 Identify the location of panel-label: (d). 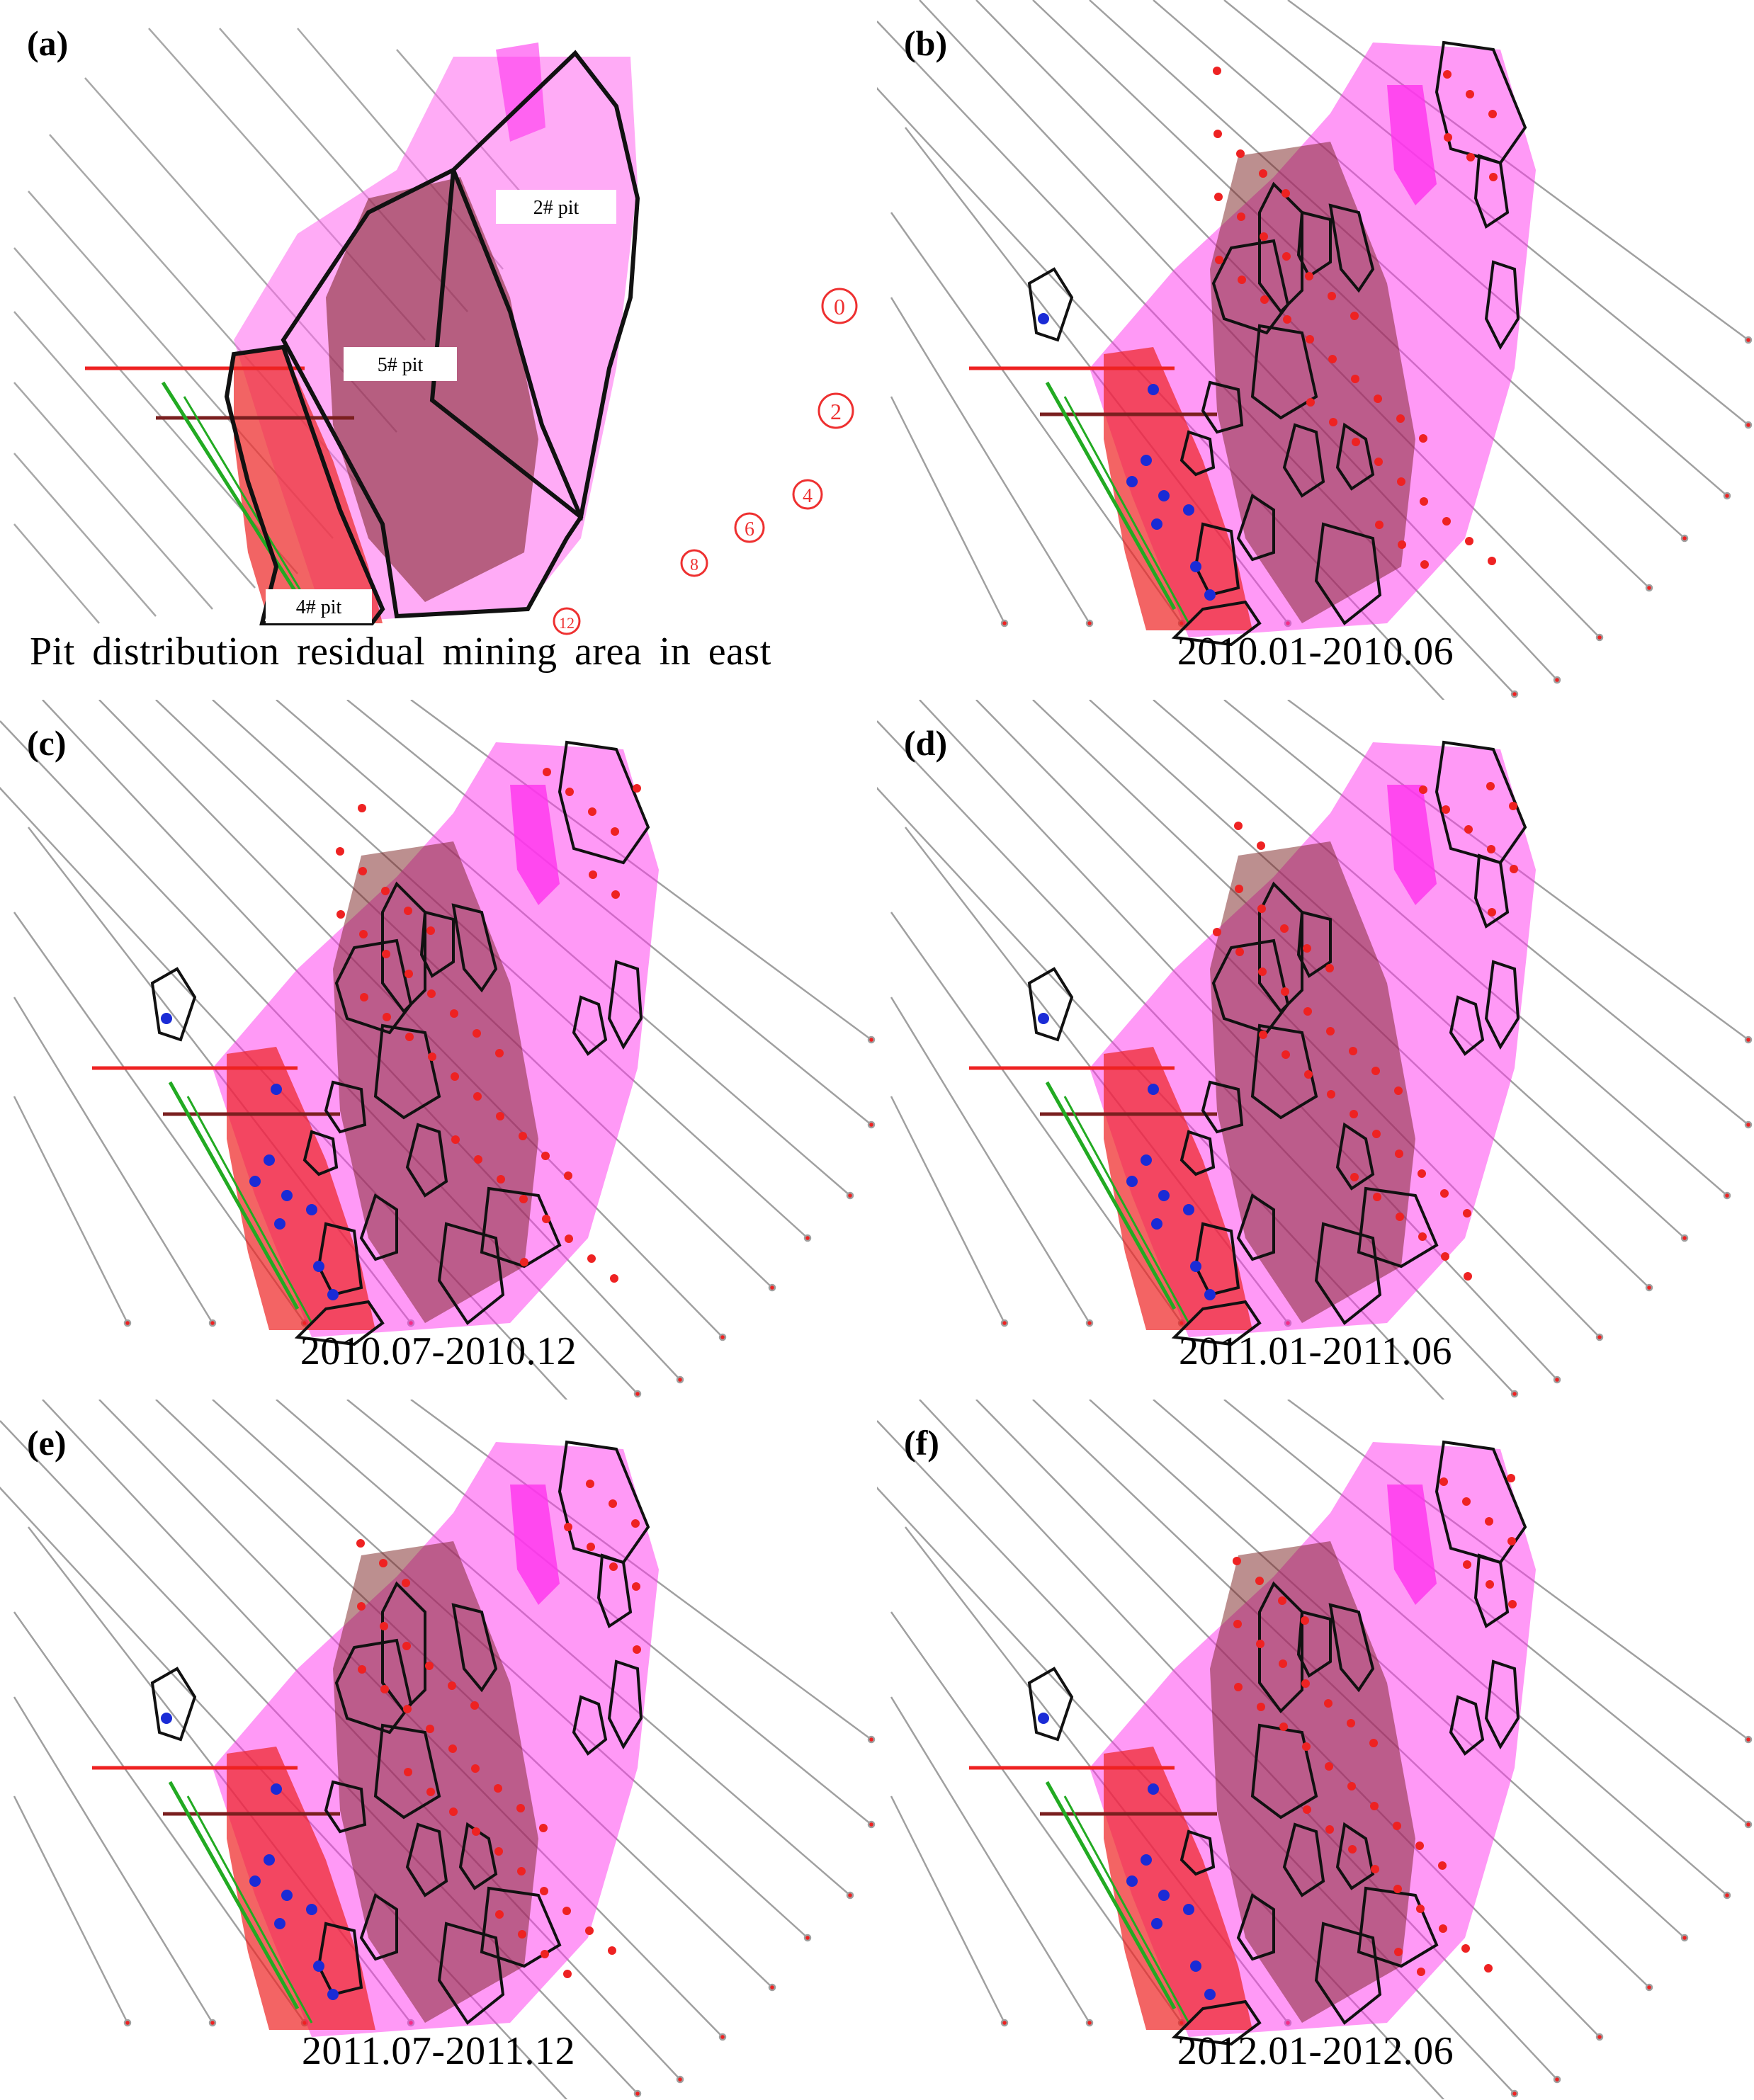
(926, 743).